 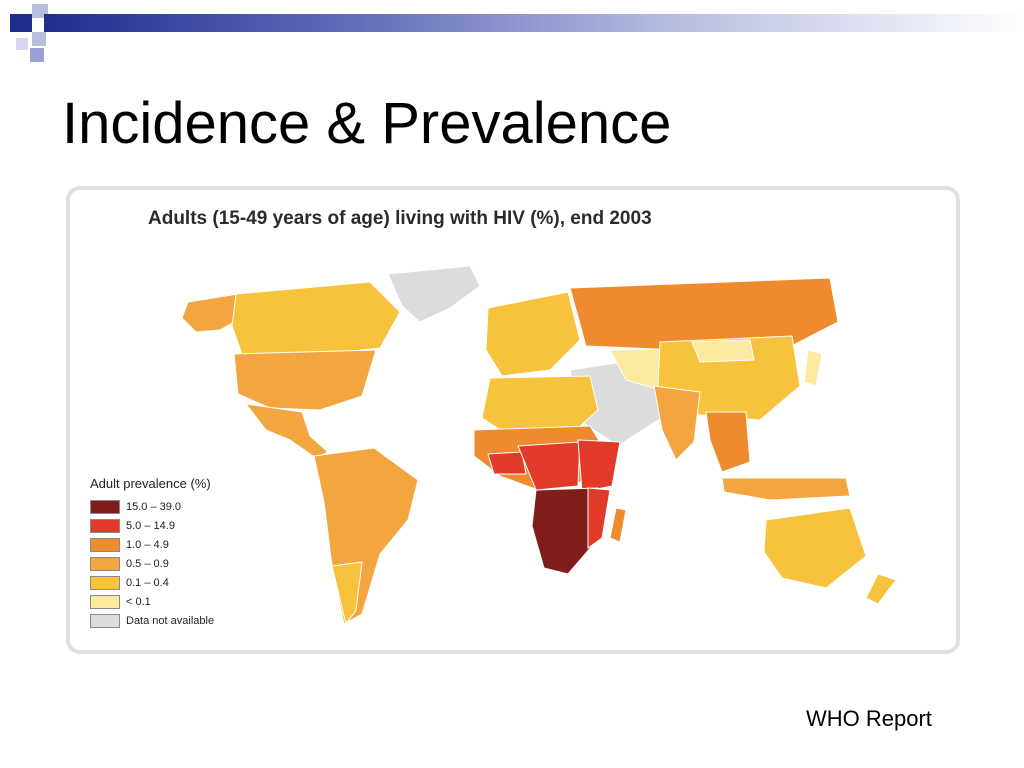 What do you see at coordinates (815, 548) in the screenshot?
I see `region-australia` at bounding box center [815, 548].